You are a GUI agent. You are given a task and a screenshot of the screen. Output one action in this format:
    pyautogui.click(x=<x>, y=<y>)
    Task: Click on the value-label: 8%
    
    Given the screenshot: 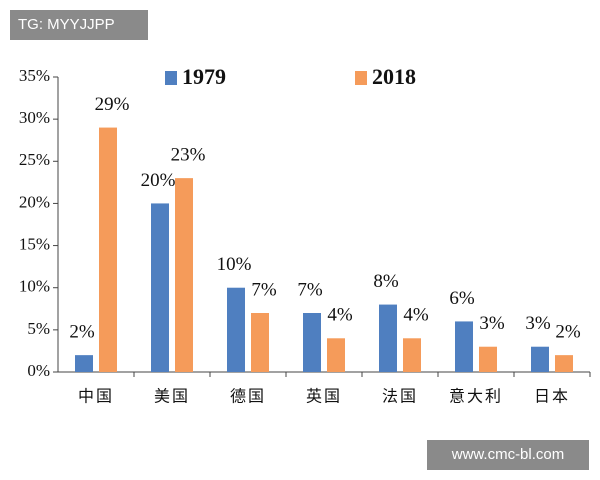 What is the action you would take?
    pyautogui.click(x=386, y=281)
    